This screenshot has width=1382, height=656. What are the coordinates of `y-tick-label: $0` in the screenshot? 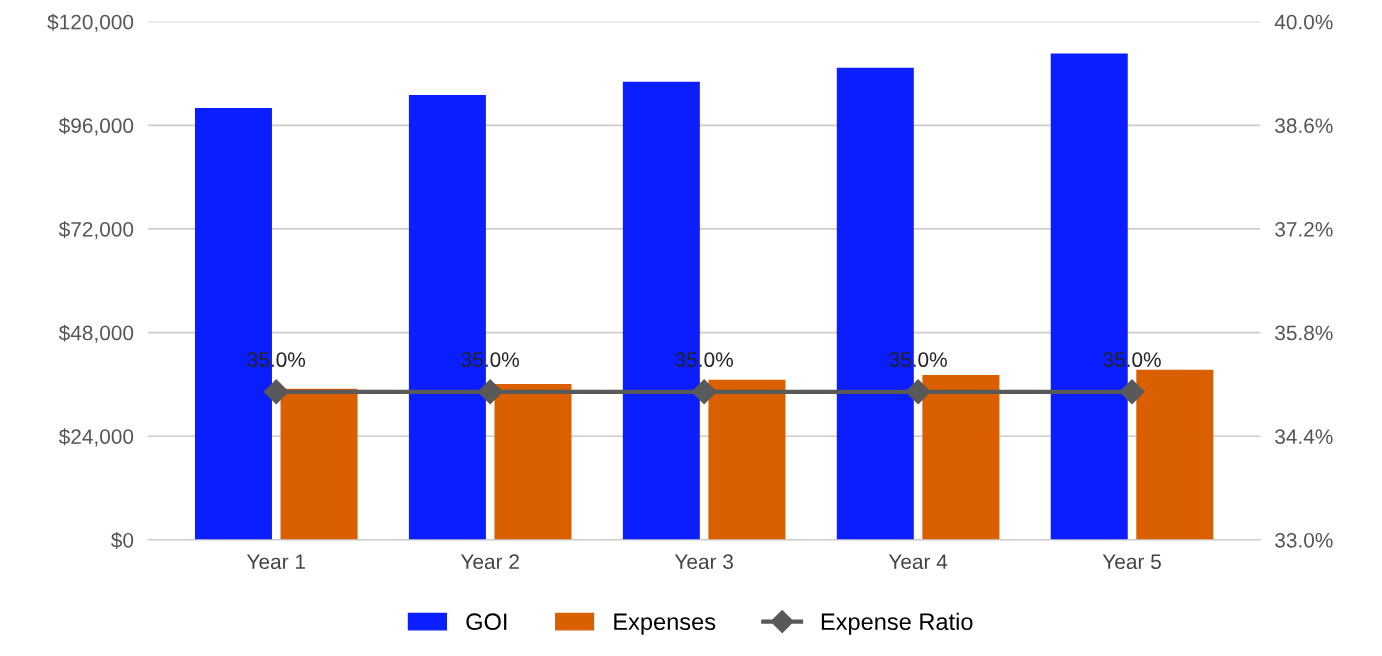 It's located at (122, 540).